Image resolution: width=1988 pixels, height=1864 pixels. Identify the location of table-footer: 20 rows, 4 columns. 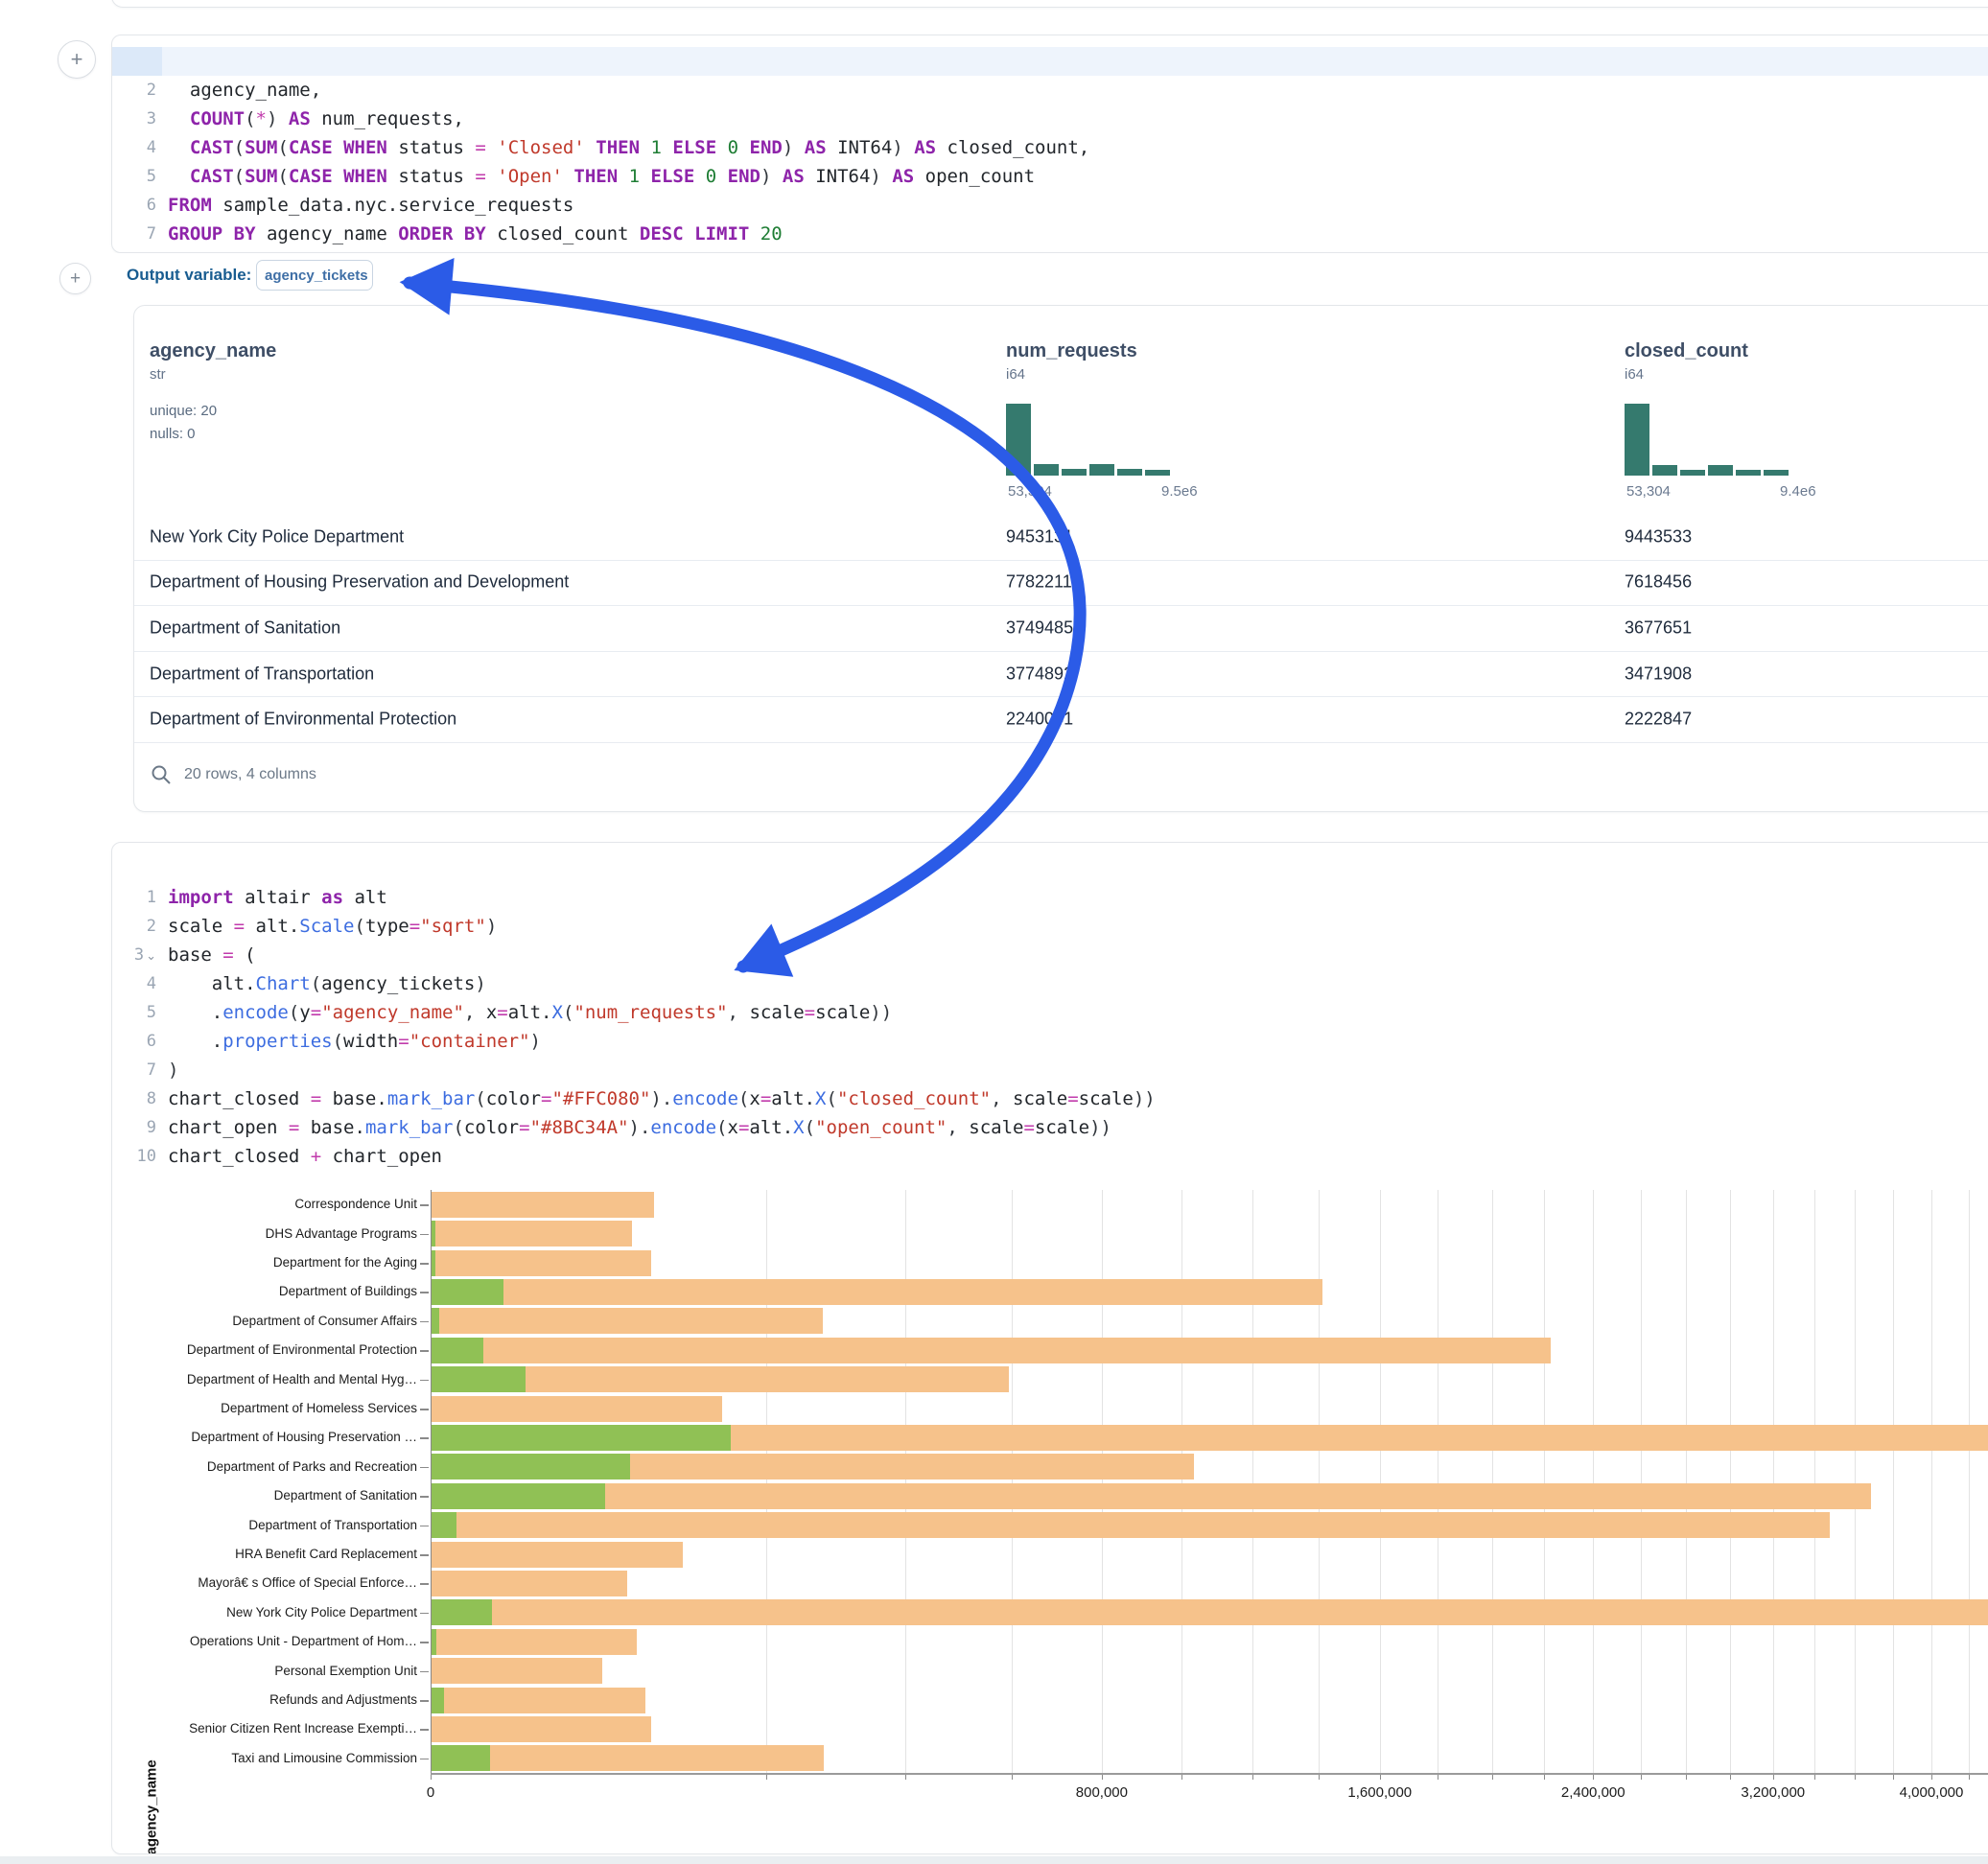
(1061, 777).